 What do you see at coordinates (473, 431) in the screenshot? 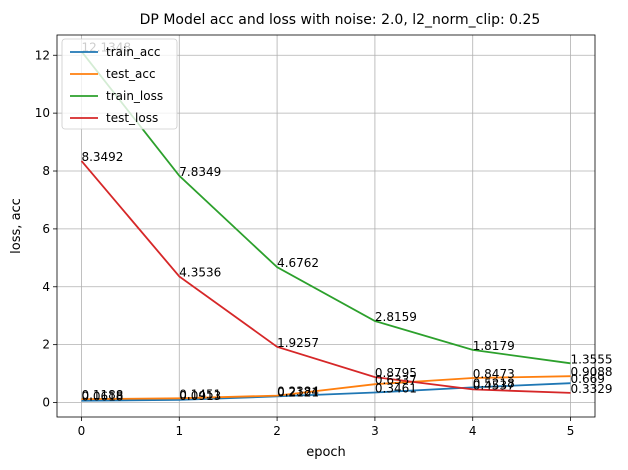
I see `x-tick-label: 4` at bounding box center [473, 431].